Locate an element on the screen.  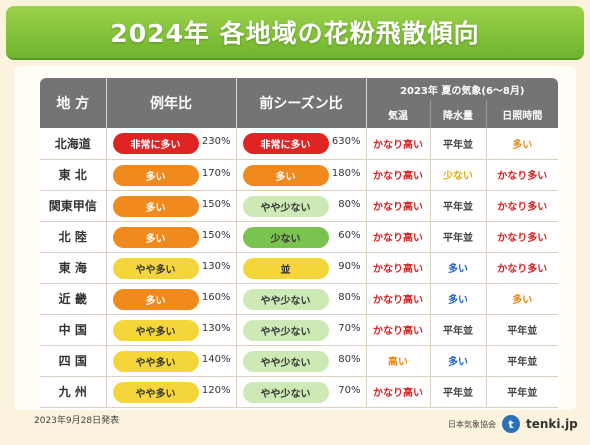
table-row: 九 州やや多い 120% やや少ない 70% かなり高い 平年並 平年並 is located at coordinates (299, 392).